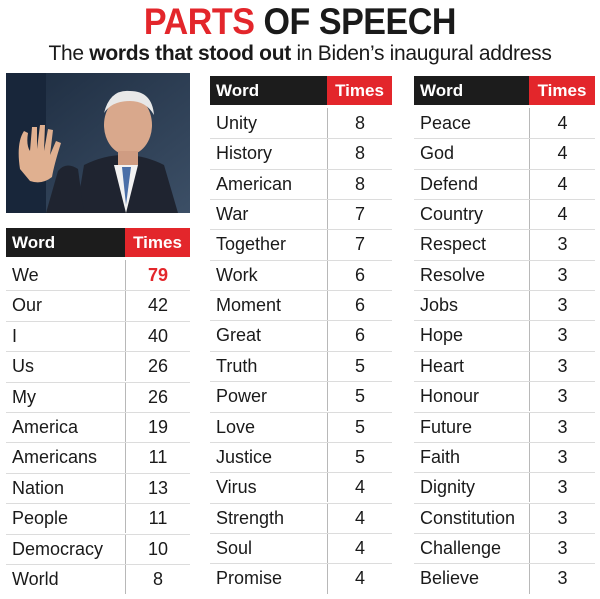 This screenshot has height=599, width=600. I want to click on title-part-dark: OF SPEECH, so click(360, 21).